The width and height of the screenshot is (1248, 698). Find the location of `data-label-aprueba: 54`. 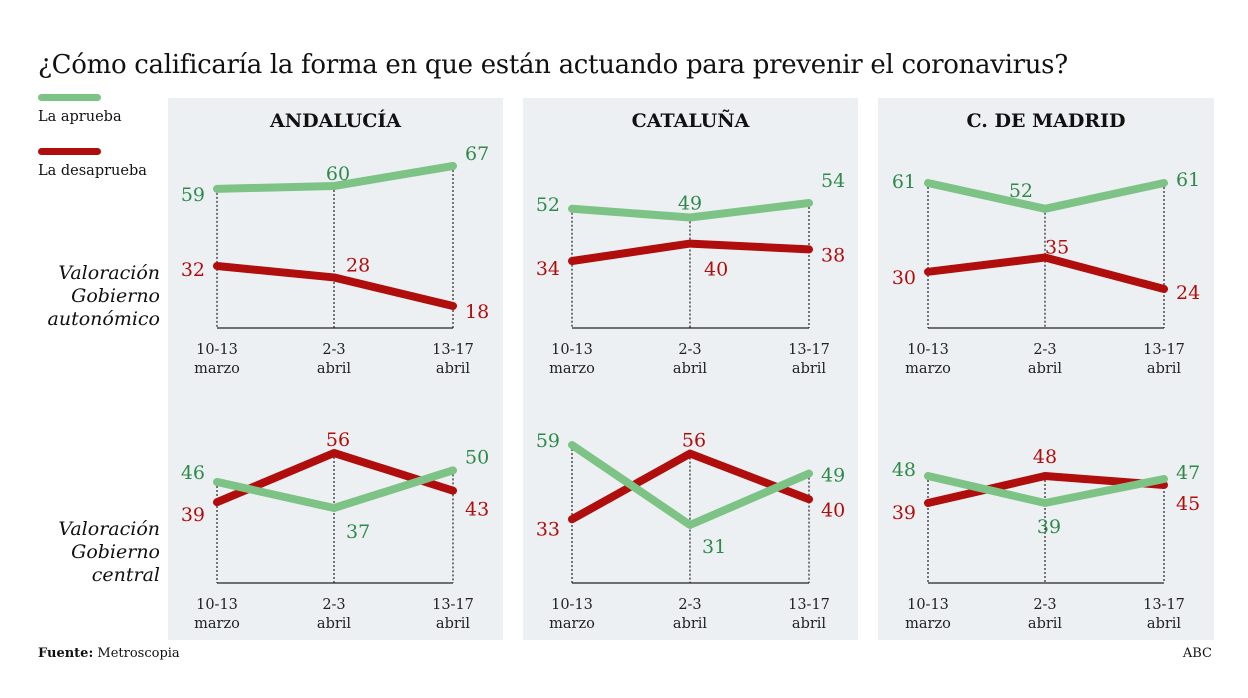

data-label-aprueba: 54 is located at coordinates (833, 181).